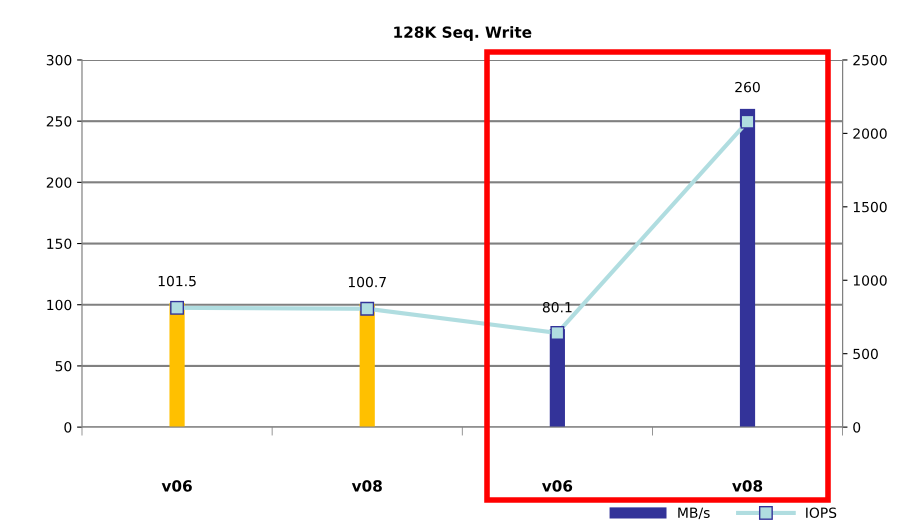 This screenshot has height=526, width=906. Describe the element at coordinates (870, 280) in the screenshot. I see `y2-tick-label: 1000` at that location.